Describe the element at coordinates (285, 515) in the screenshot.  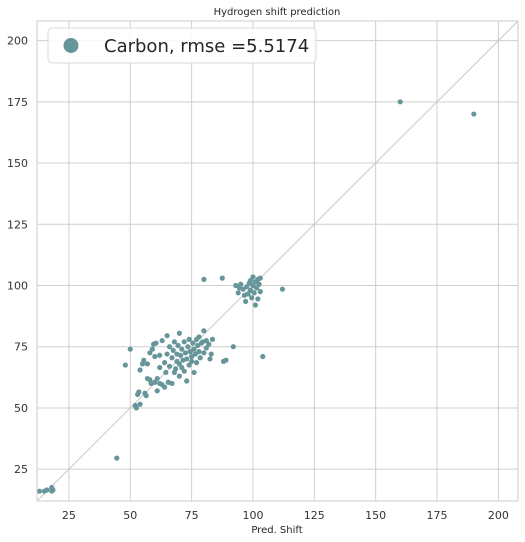
I see `x-tick-labels: 25 50 75 100 125 150 175 200` at that location.